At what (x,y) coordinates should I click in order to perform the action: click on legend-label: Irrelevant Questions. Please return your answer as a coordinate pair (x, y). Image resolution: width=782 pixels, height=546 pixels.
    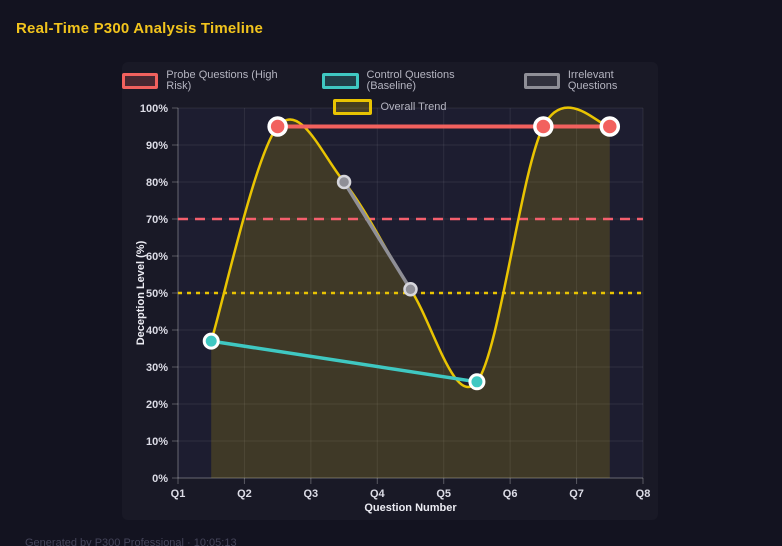
    Looking at the image, I should click on (592, 80).